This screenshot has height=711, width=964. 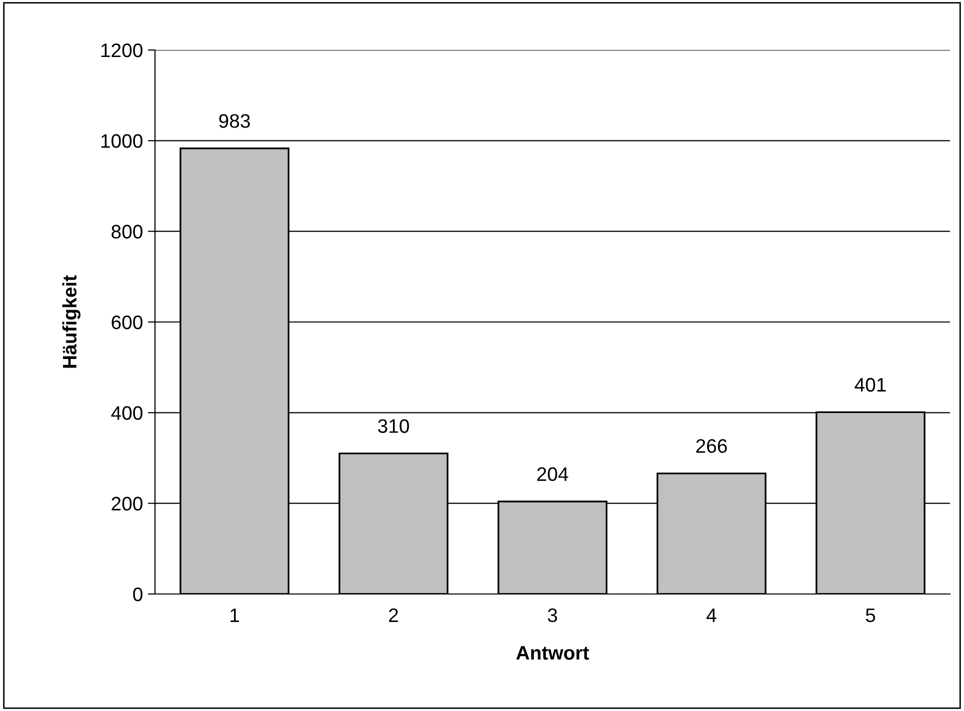 What do you see at coordinates (711, 615) in the screenshot?
I see `x-tick-label: 4` at bounding box center [711, 615].